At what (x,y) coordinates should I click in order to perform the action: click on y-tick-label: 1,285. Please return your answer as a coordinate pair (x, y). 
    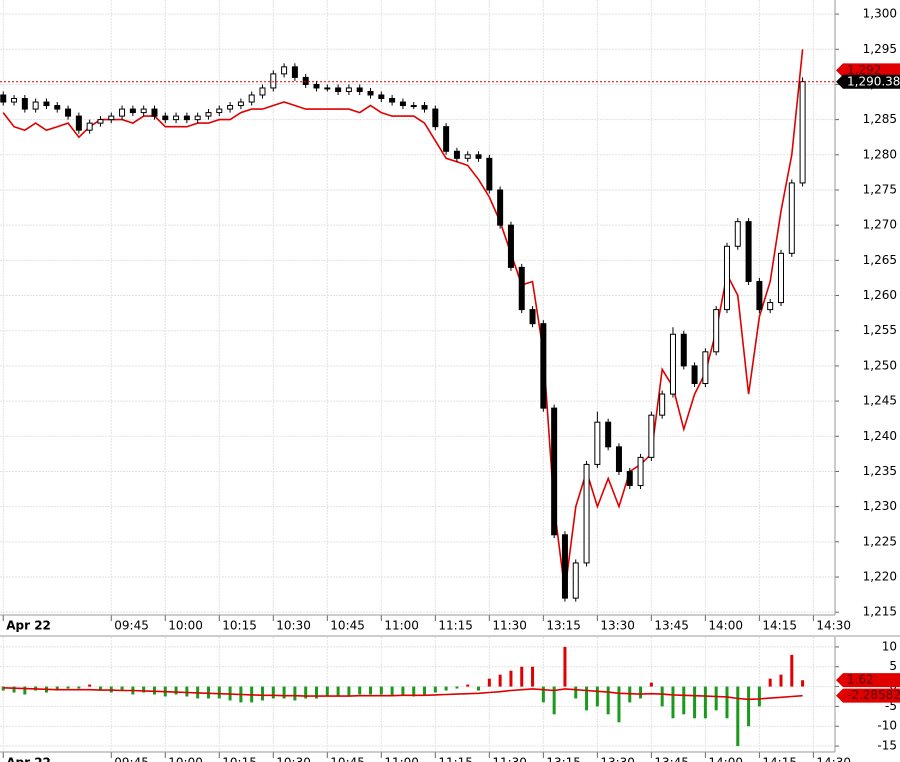
    Looking at the image, I should click on (880, 119).